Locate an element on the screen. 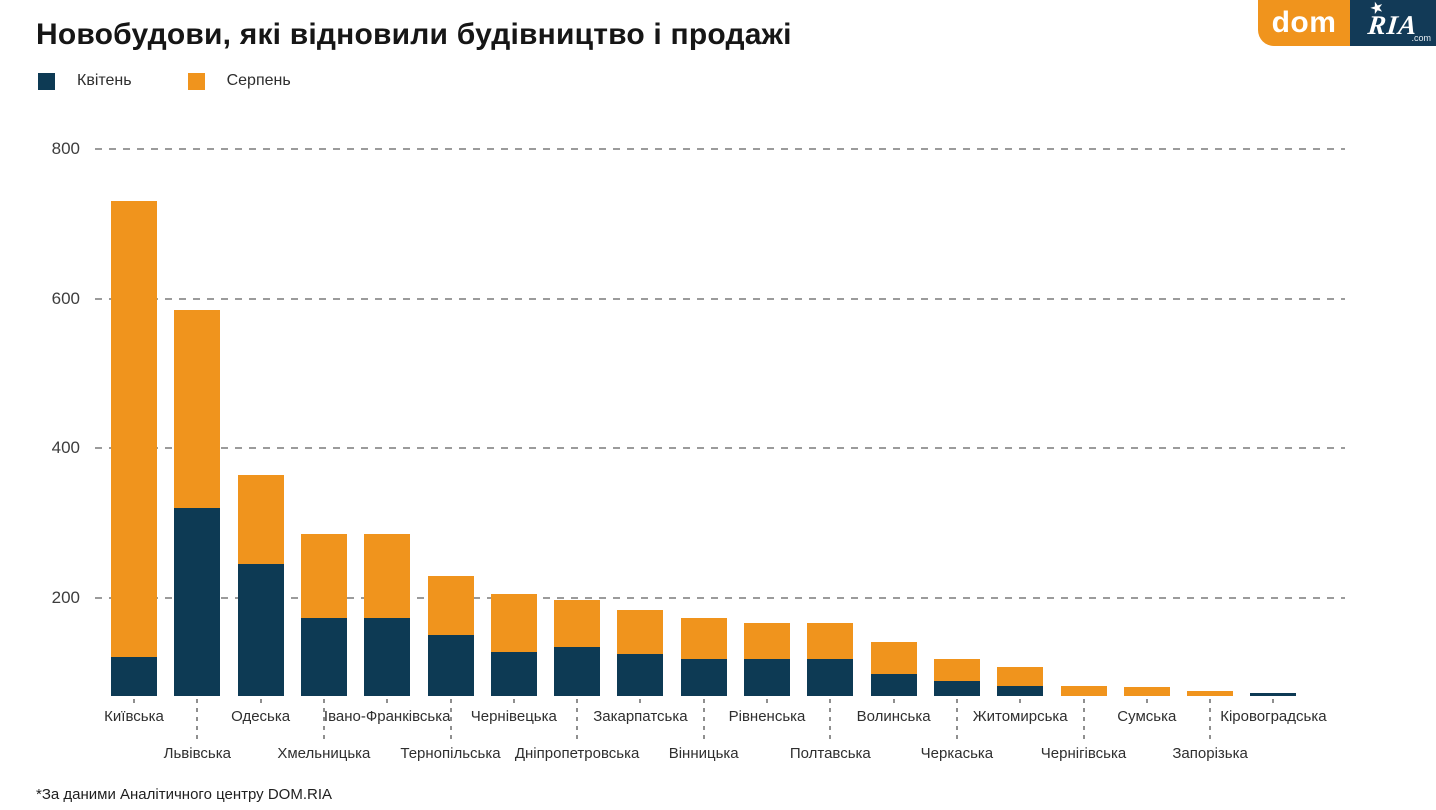 The height and width of the screenshot is (810, 1436). y-axis-label-600: 600 is located at coordinates (65, 298).